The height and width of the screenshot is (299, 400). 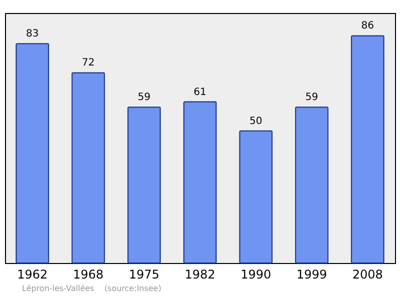 I want to click on data-label: 72, so click(x=88, y=63).